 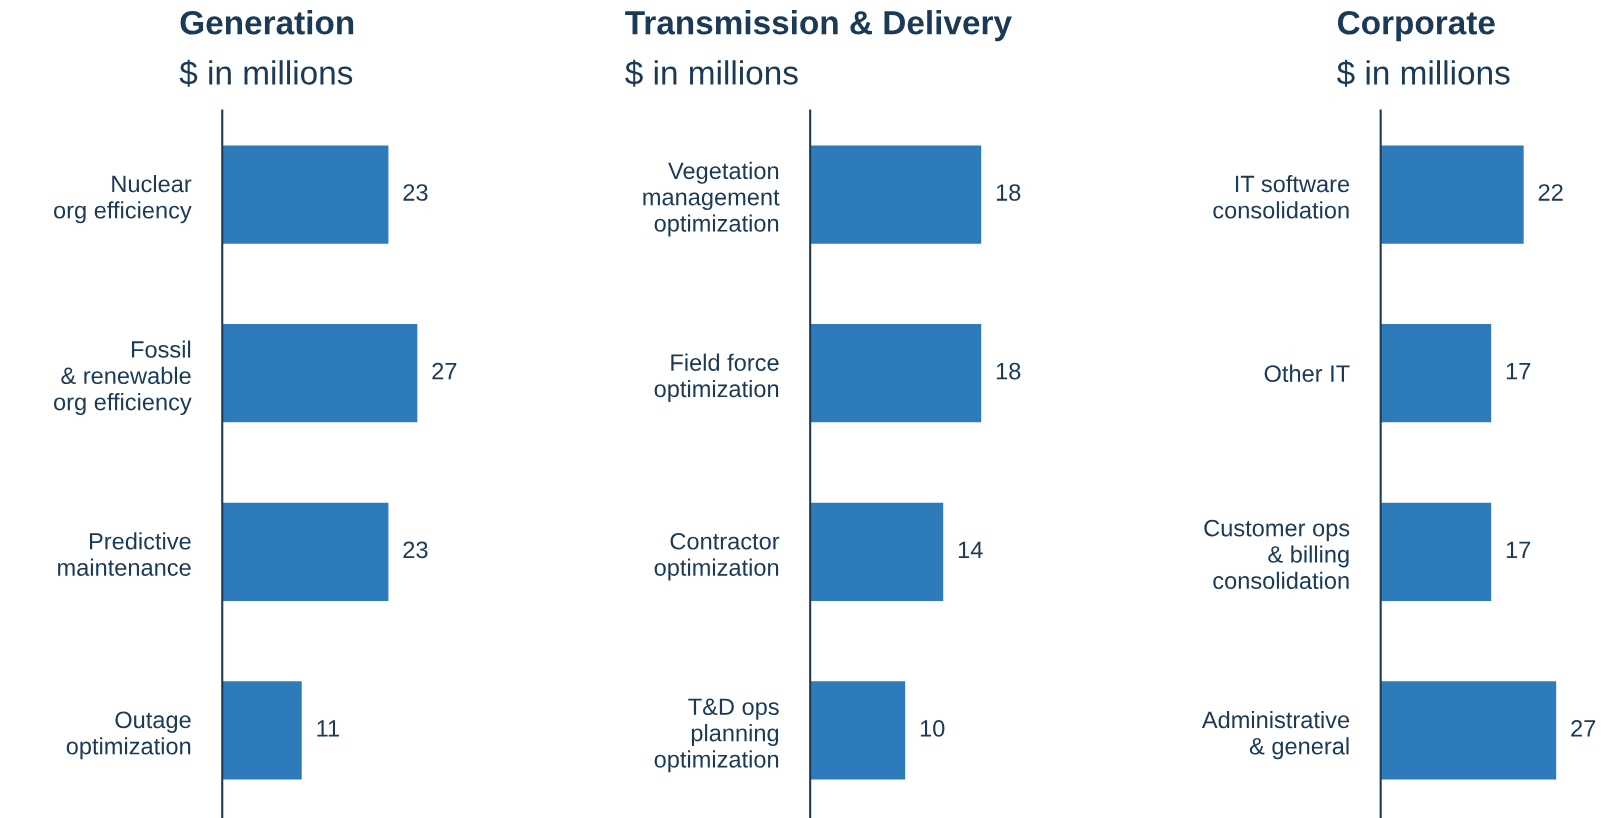 I want to click on data-label: 14, so click(x=970, y=549).